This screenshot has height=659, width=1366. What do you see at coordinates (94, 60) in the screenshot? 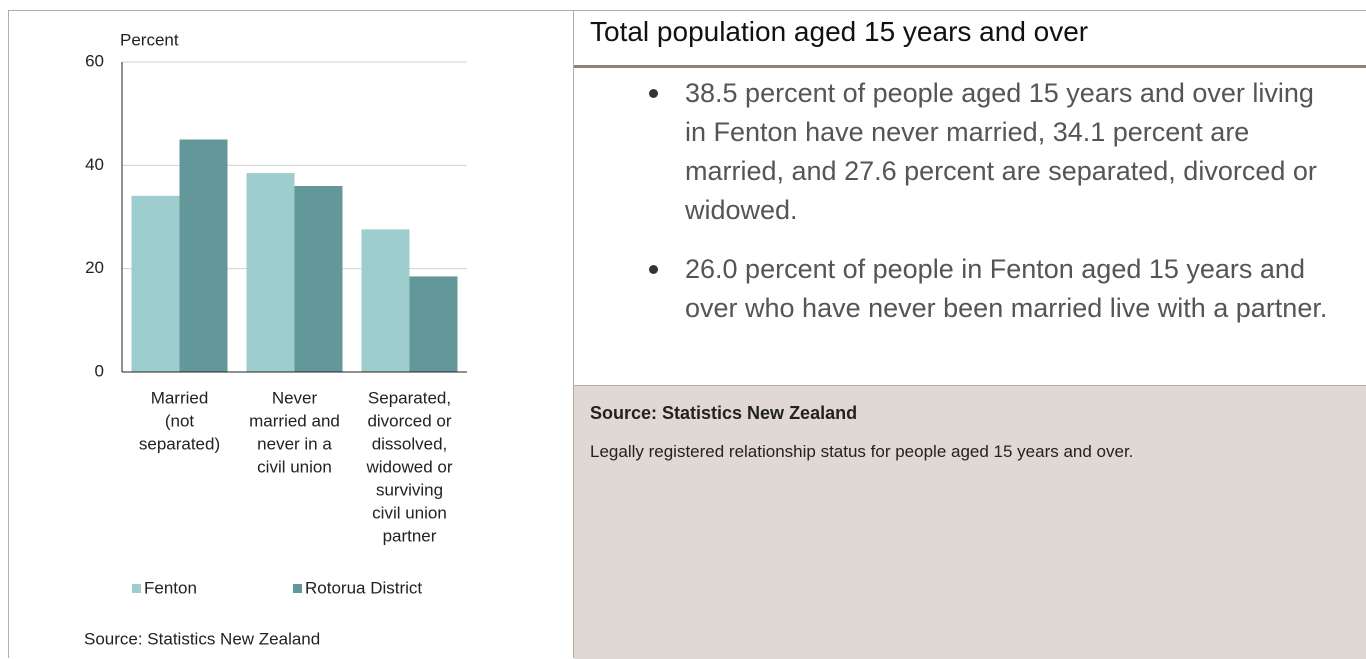
I see `y-tick-label: 60` at bounding box center [94, 60].